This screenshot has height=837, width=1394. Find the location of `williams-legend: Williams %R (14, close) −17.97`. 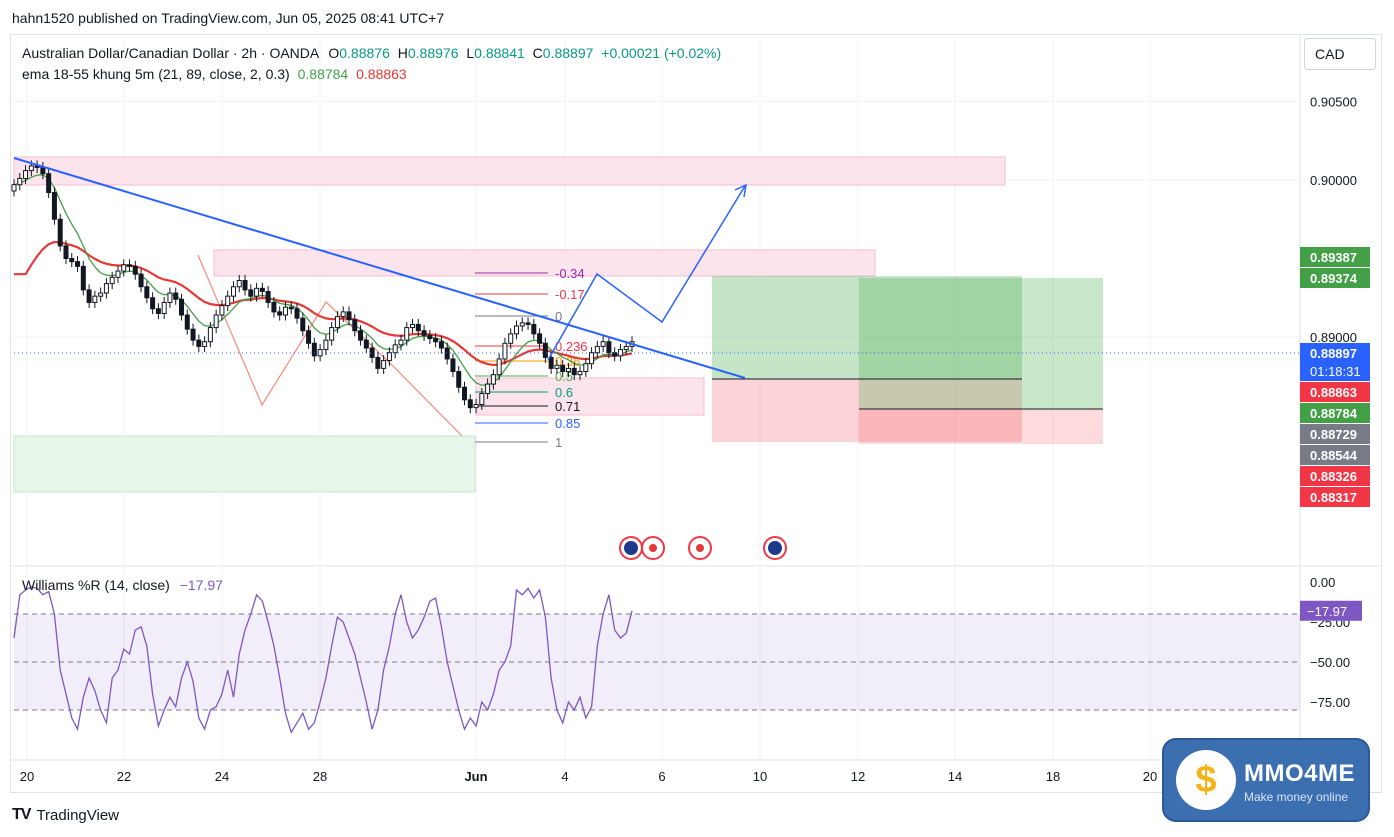

williams-legend: Williams %R (14, close) −17.97 is located at coordinates (122, 585).